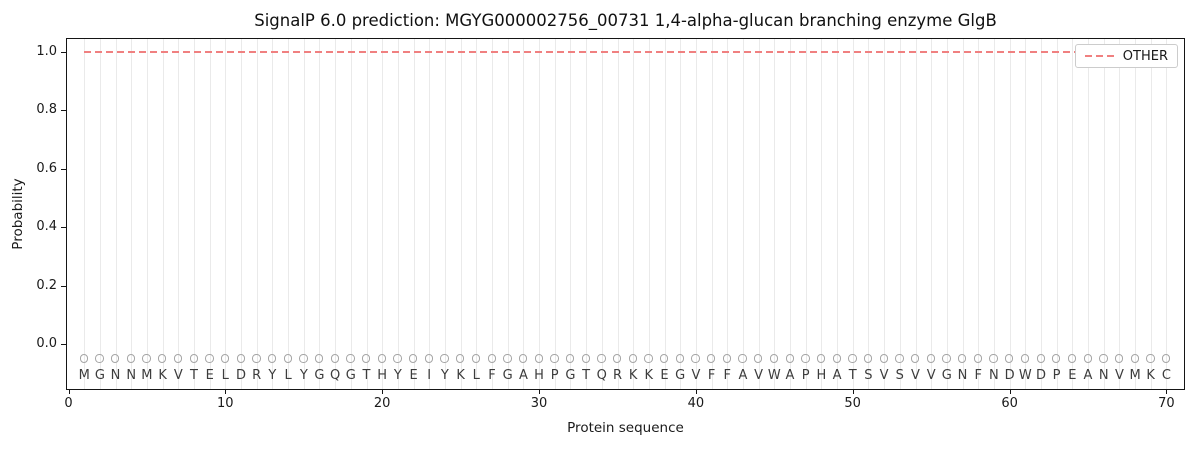 Image resolution: width=1200 pixels, height=450 pixels. What do you see at coordinates (46, 110) in the screenshot?
I see `y-tick-label: 0.8` at bounding box center [46, 110].